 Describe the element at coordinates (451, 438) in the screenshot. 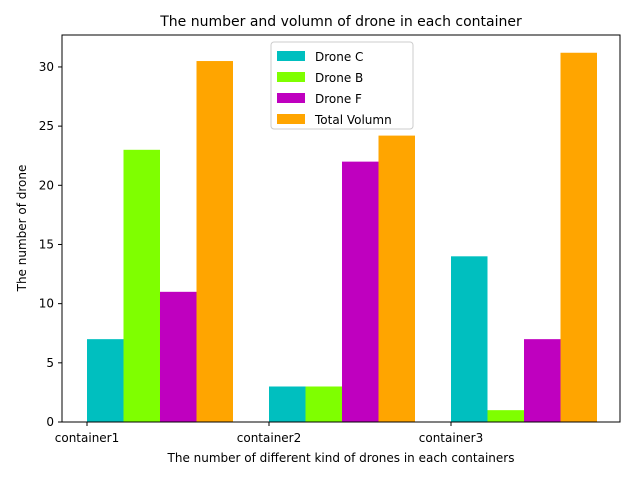

I see `x-tick-label: container3` at that location.